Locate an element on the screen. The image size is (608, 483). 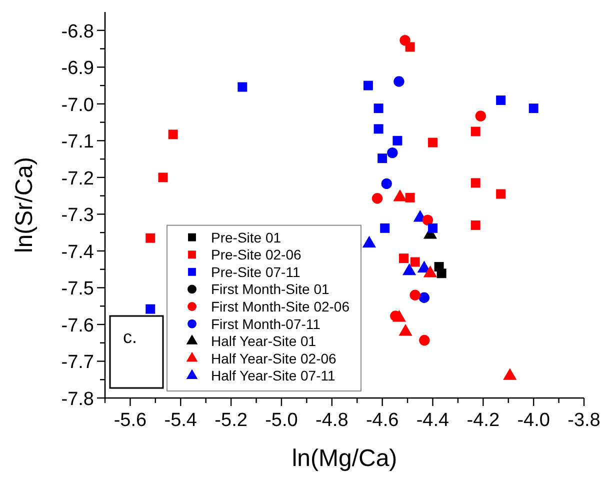
x-axis-title: ln(Mg/Ca) is located at coordinates (345, 458).